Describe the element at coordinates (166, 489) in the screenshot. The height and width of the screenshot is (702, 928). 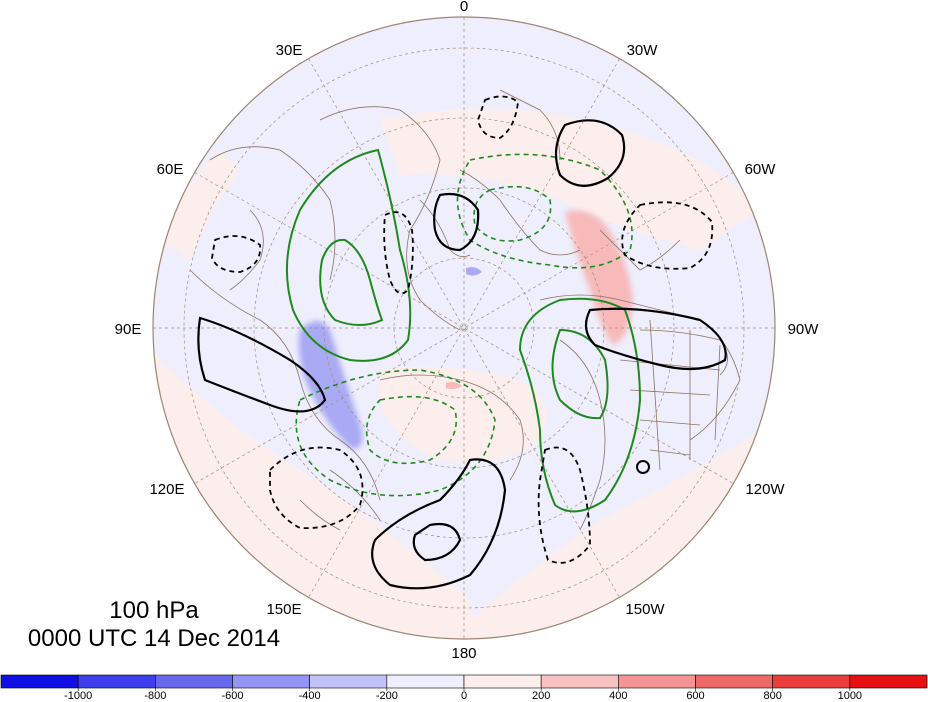
I see `lon-label-120e: 120E` at that location.